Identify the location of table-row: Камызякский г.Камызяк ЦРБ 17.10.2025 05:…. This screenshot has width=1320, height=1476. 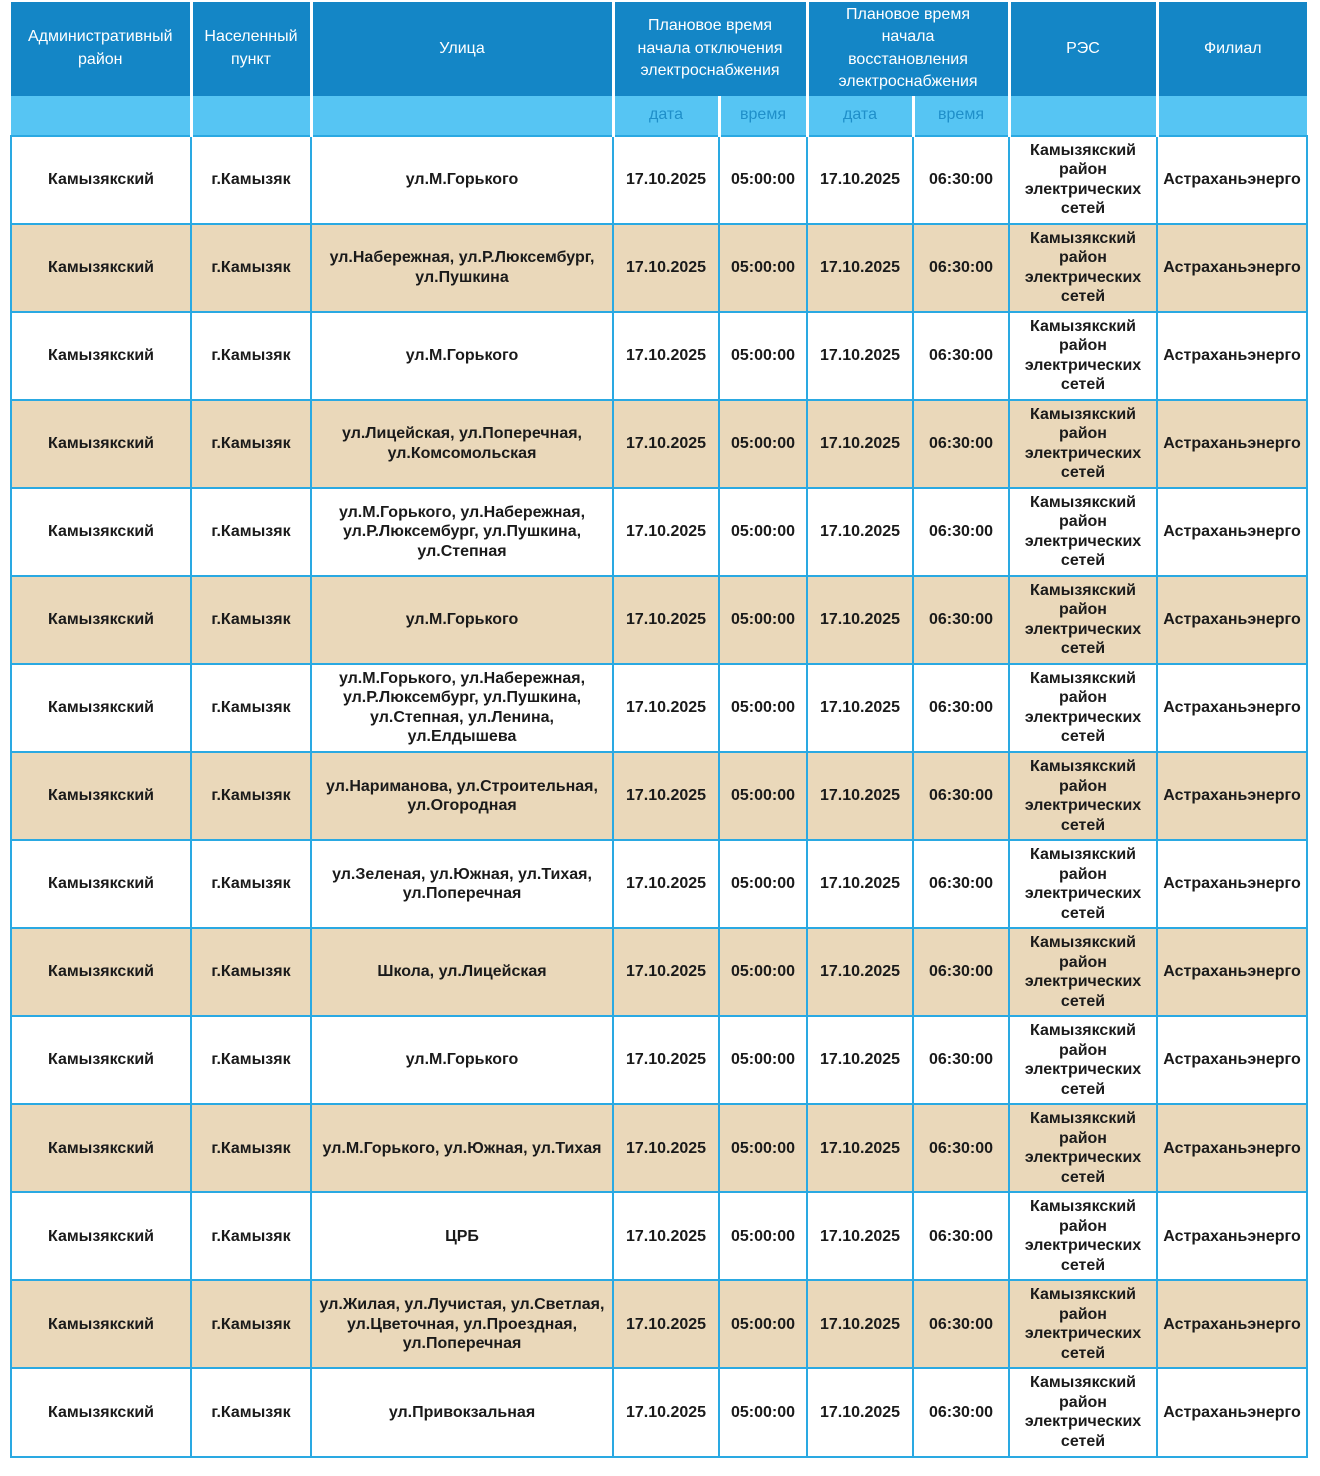
(659, 1236).